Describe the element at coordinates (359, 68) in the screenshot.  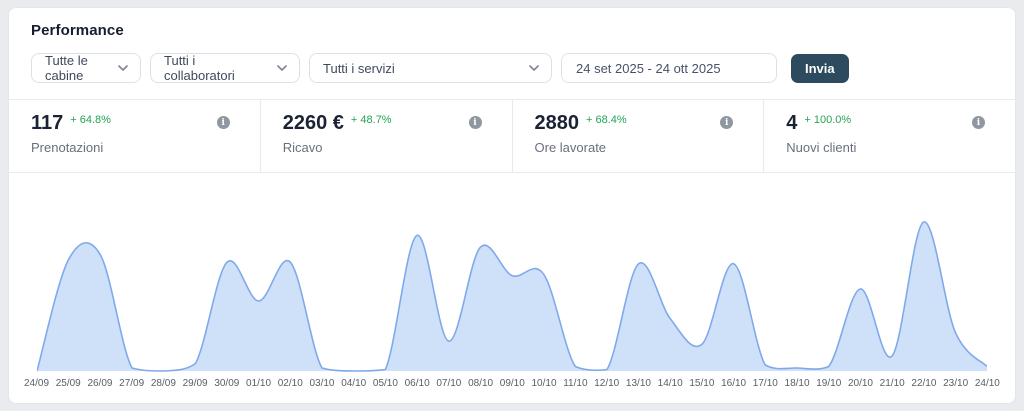
I see `services-dropdown-value: Tutti i servizi` at that location.